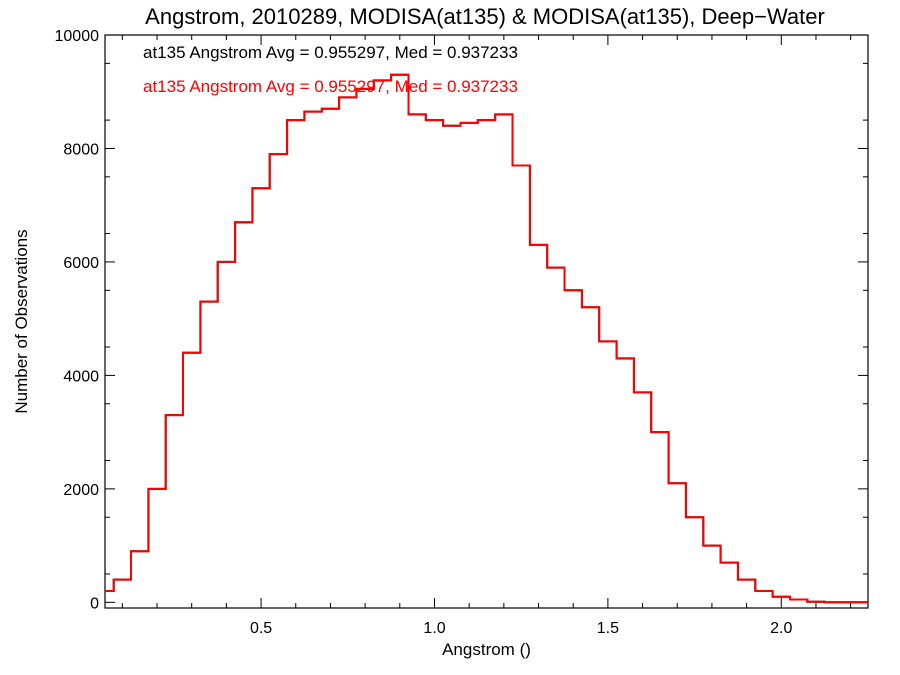 This screenshot has height=675, width=900. Describe the element at coordinates (608, 628) in the screenshot. I see `x-tick-label: 1.5` at that location.